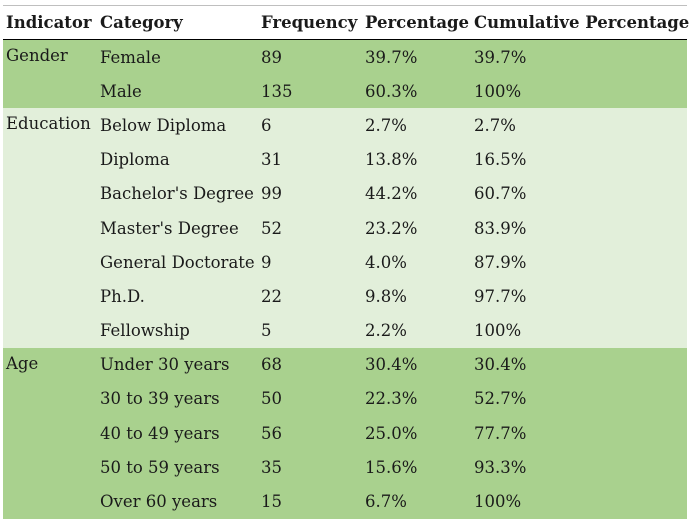  Describe the element at coordinates (580, 22) in the screenshot. I see `header-cumulative-percentage: Cumulative Percentage` at that location.